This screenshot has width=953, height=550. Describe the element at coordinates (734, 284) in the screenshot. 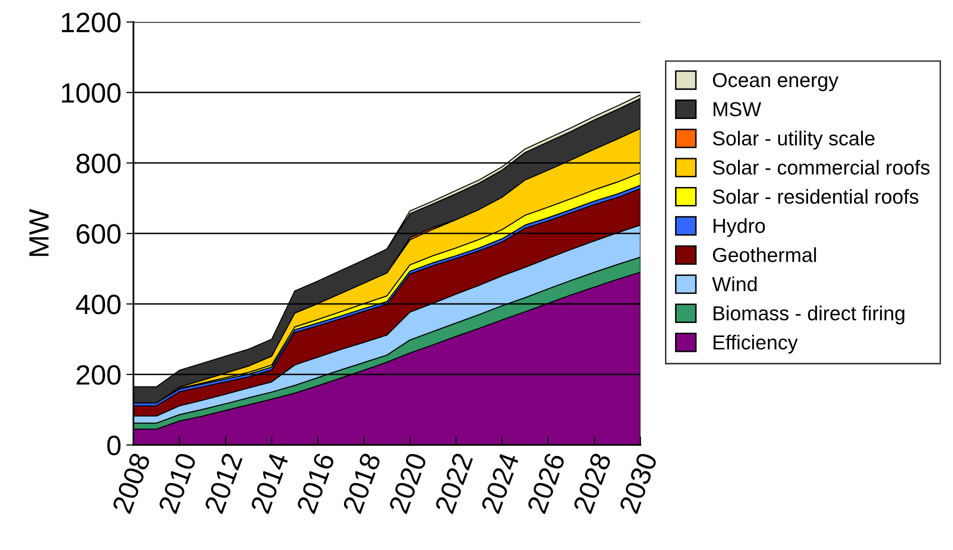

I see `legend-label: Wind` at that location.